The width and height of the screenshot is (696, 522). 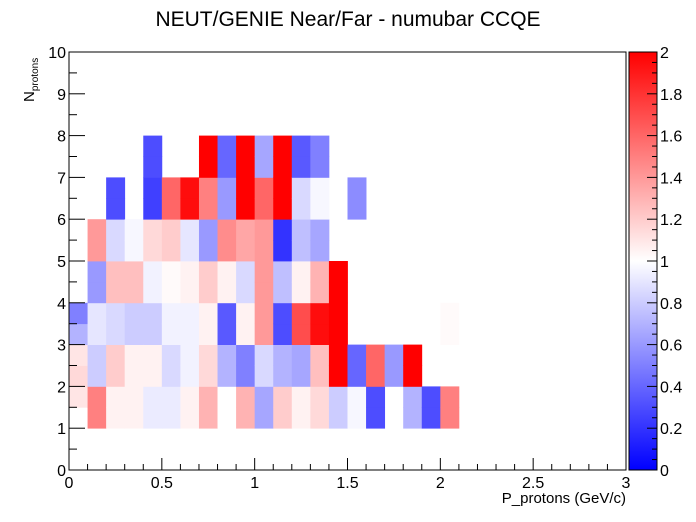 I want to click on y-tick-label: 6, so click(x=61, y=220).